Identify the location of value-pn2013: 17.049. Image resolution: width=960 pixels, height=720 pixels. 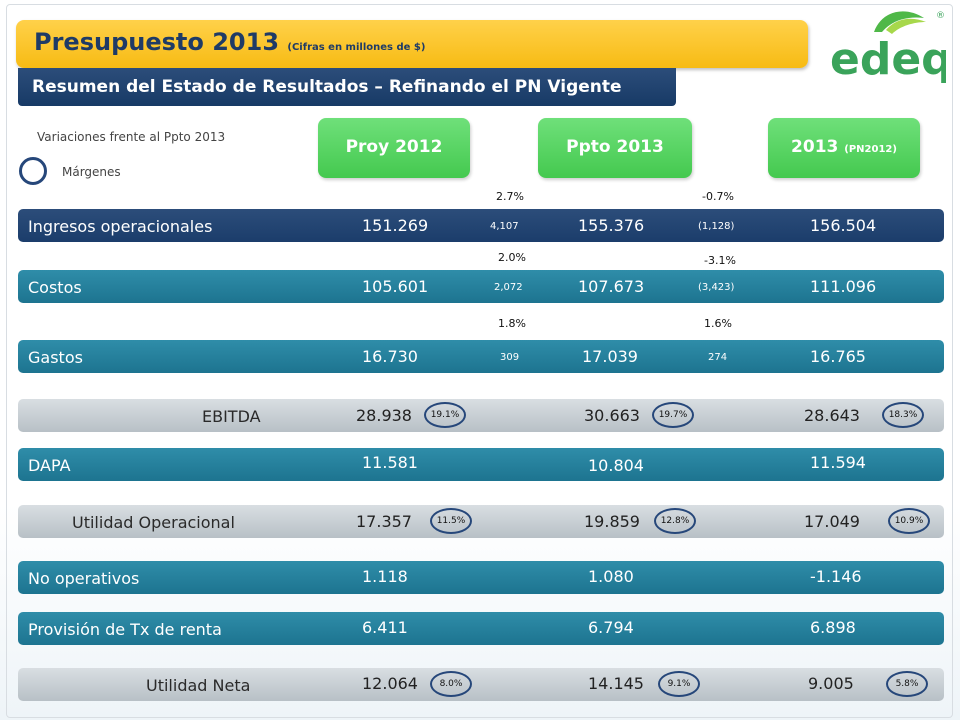
(832, 521).